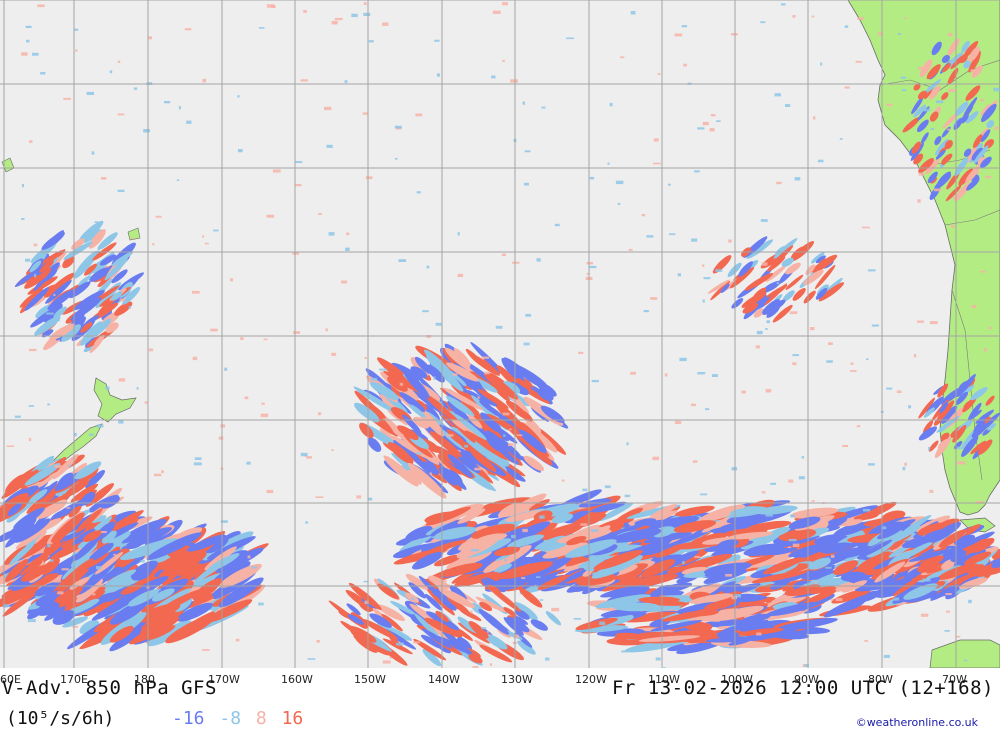 Image resolution: width=1000 pixels, height=733 pixels. I want to click on credit-link: ©weatheronline.co.uk, so click(916, 722).